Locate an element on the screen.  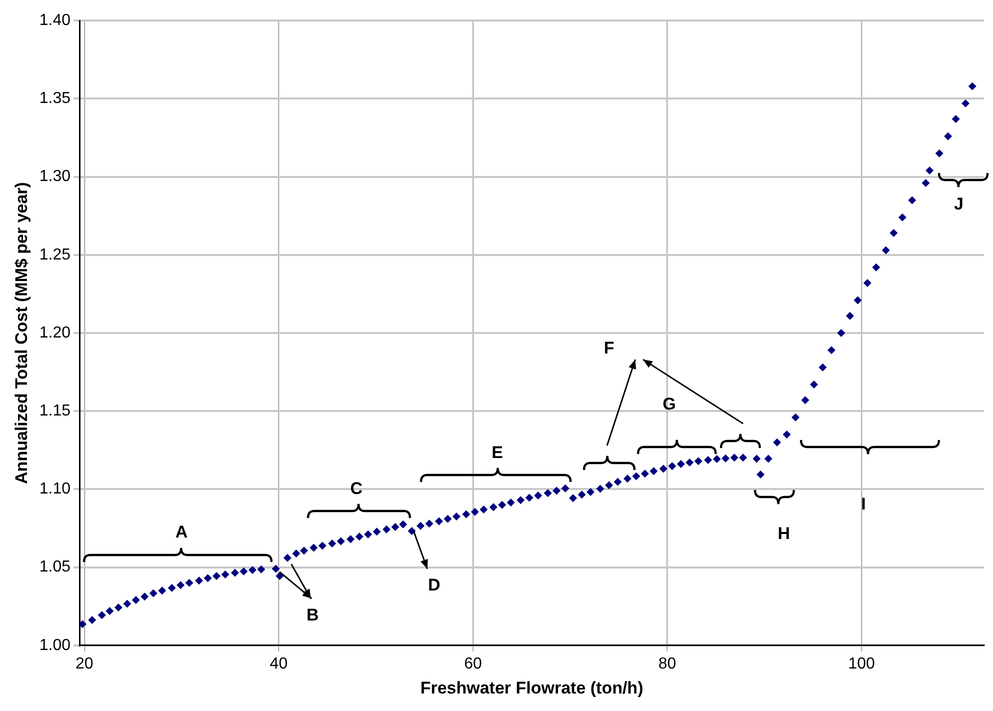
annotation: I is located at coordinates (863, 504).